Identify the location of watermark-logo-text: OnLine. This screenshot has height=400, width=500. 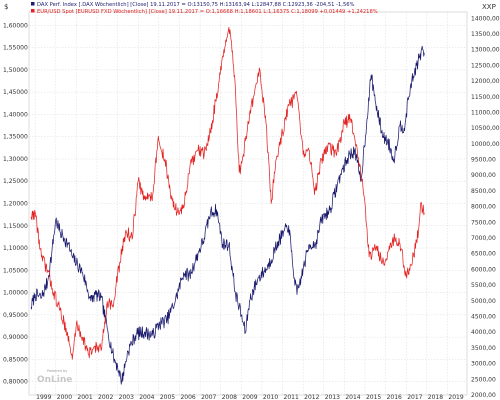
(54, 380).